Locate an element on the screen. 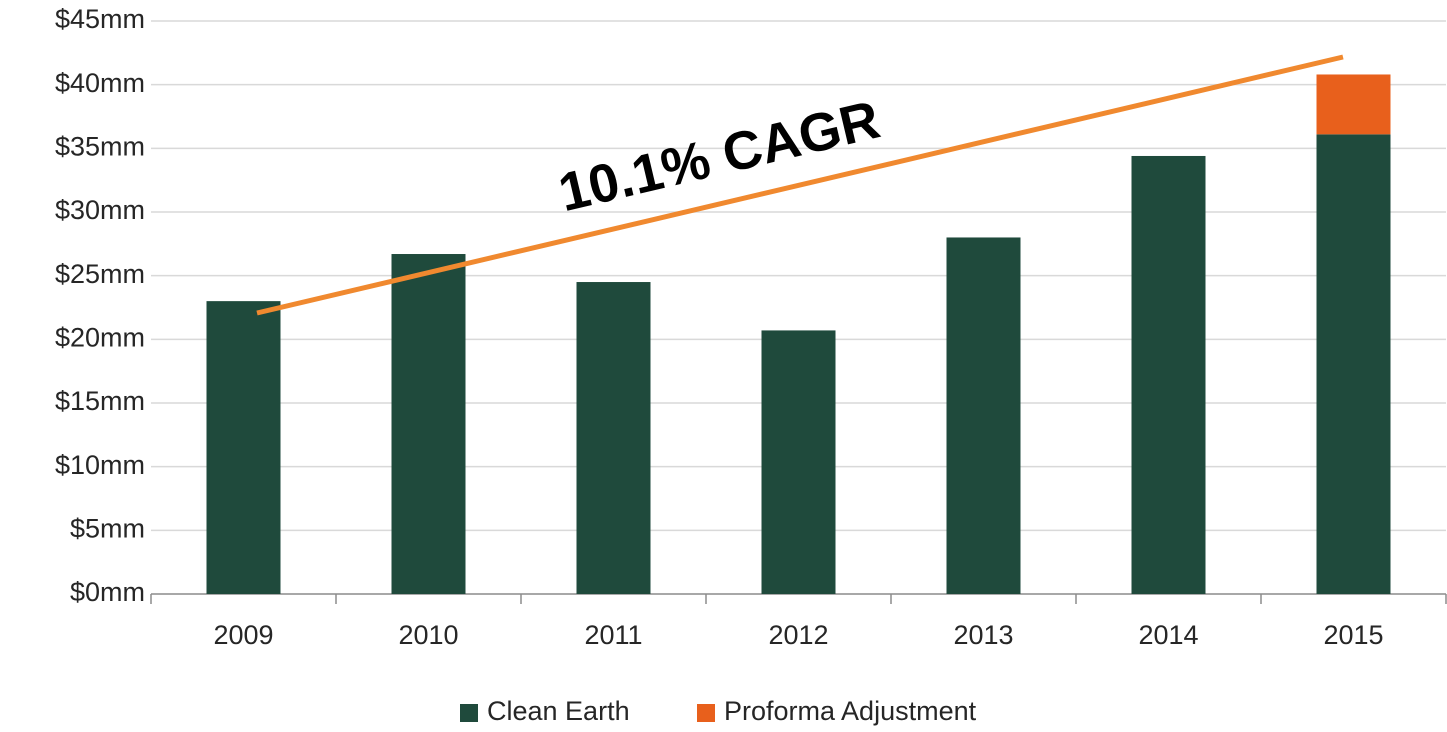  y-tick-label: $10mm is located at coordinates (100, 465).